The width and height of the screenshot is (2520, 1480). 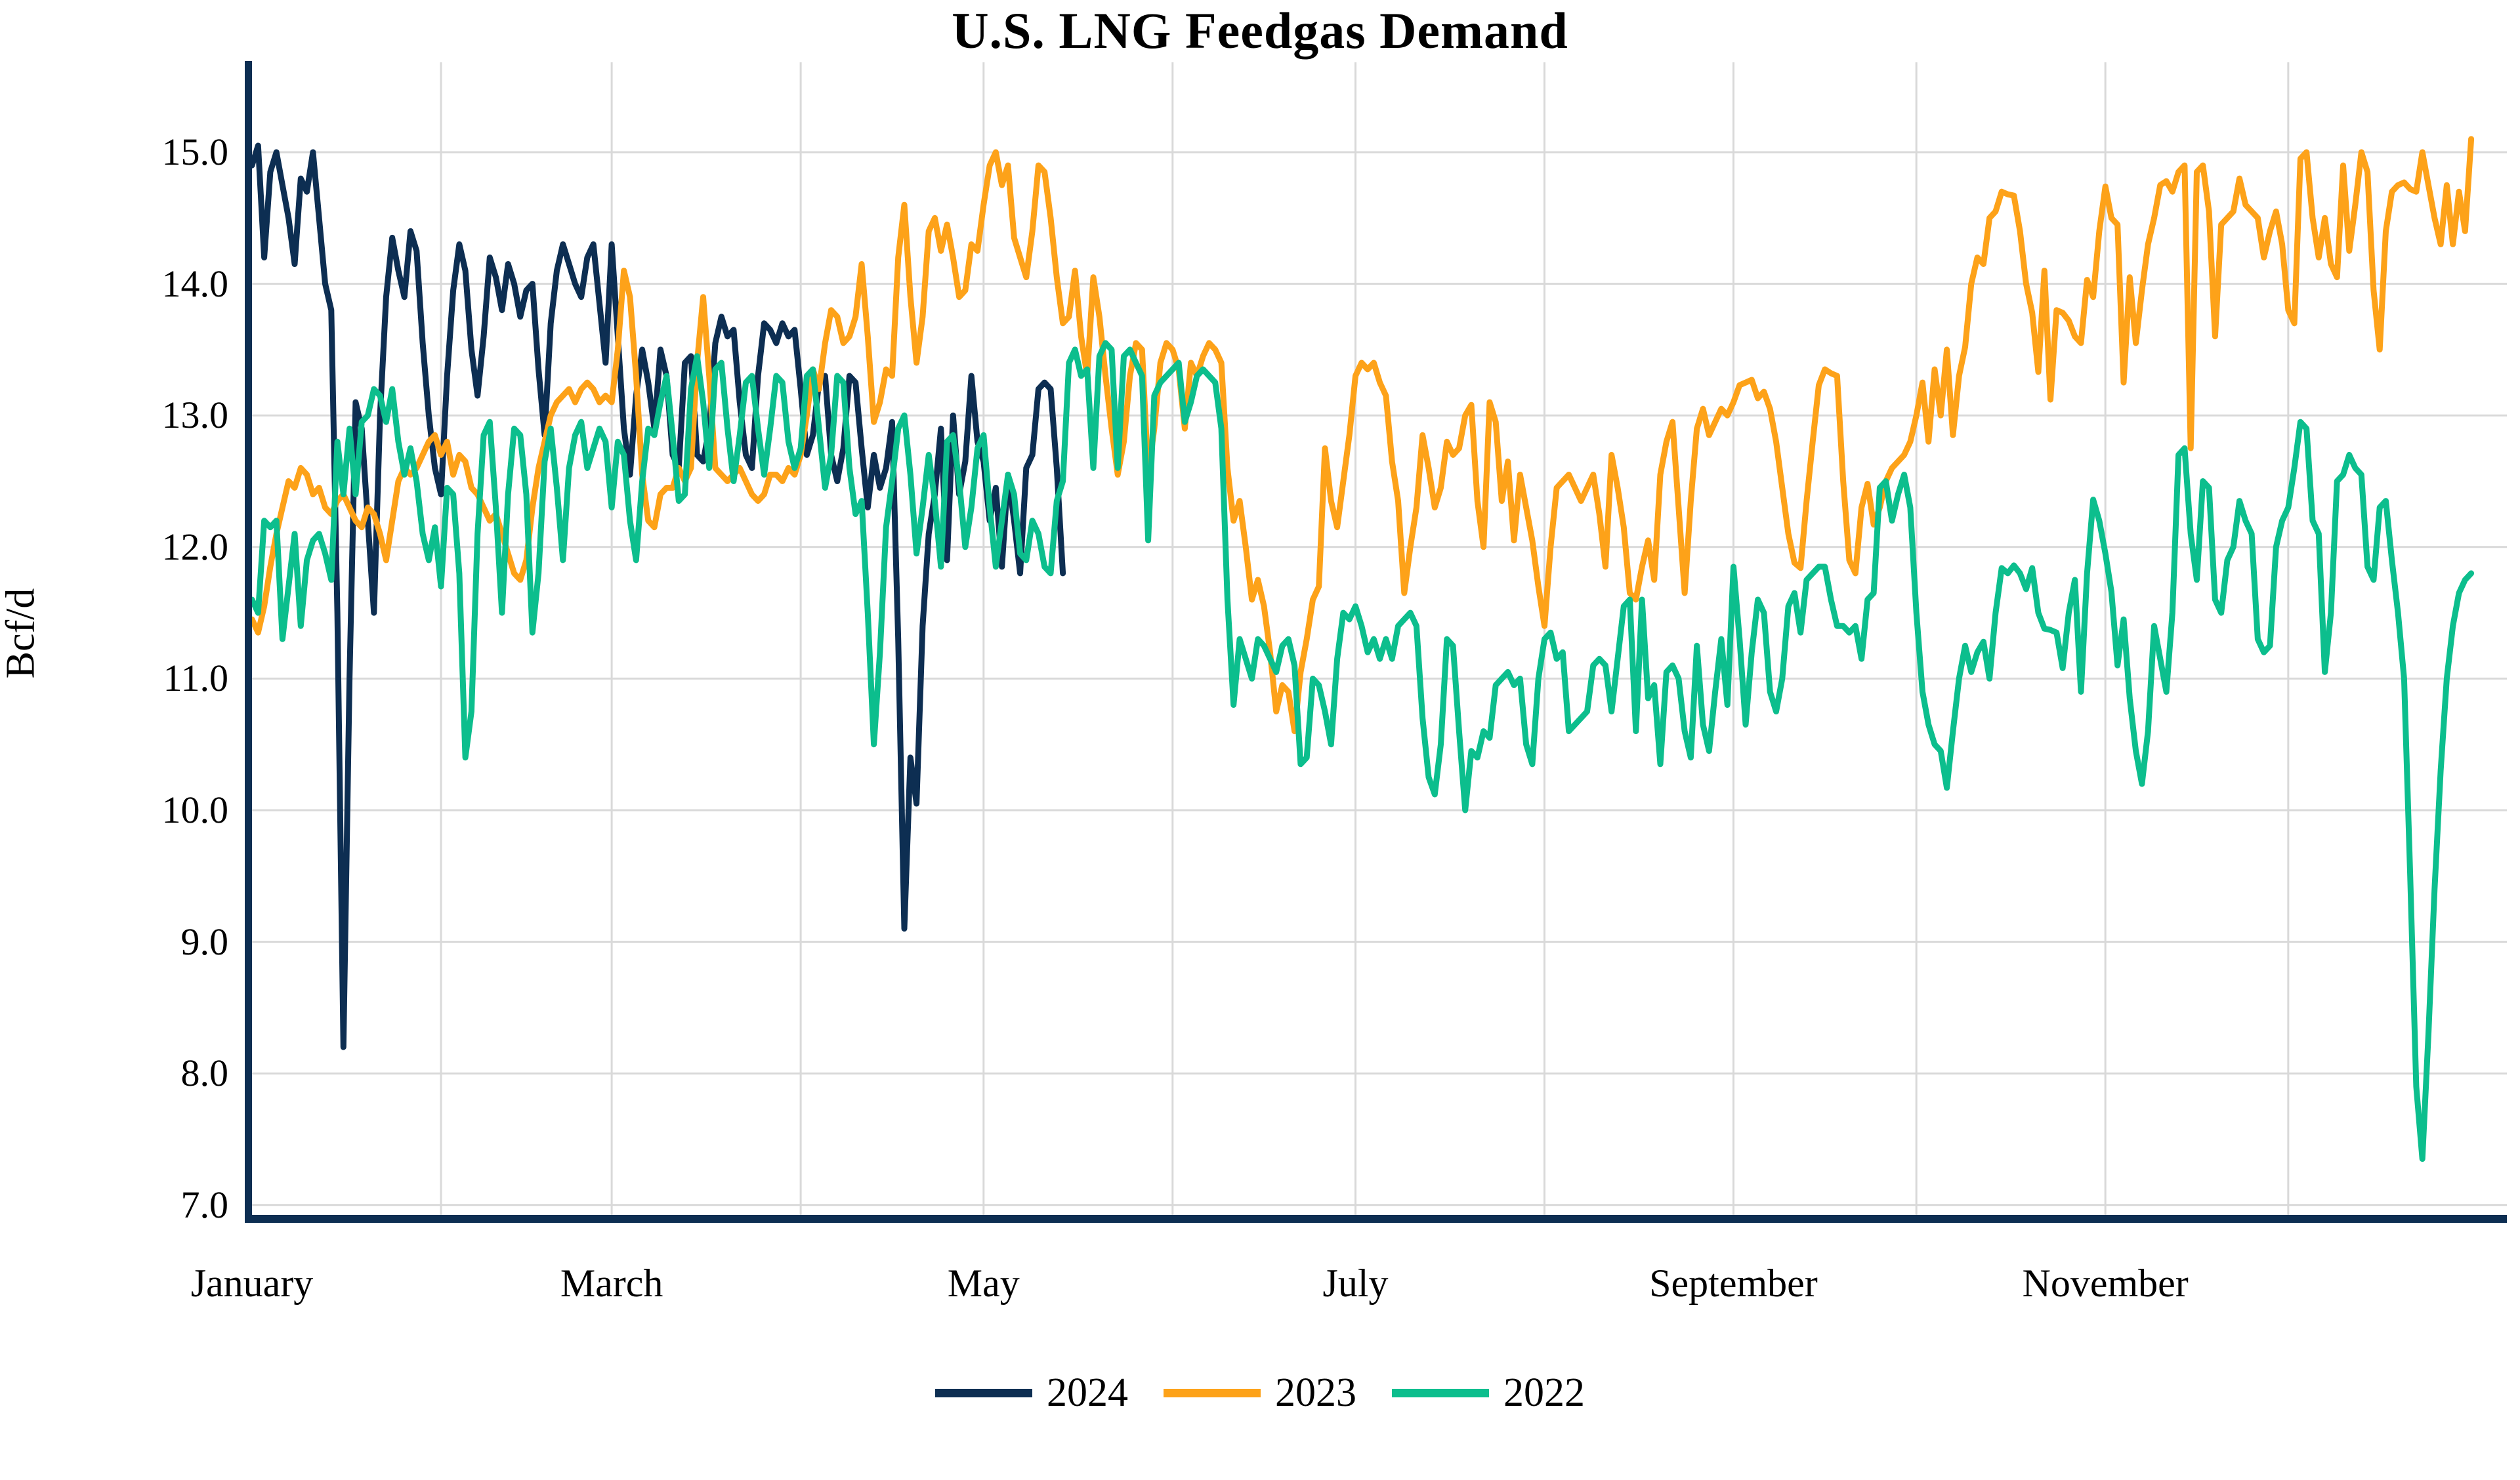 What do you see at coordinates (1440, 1393) in the screenshot?
I see `legend-swatch-2022` at bounding box center [1440, 1393].